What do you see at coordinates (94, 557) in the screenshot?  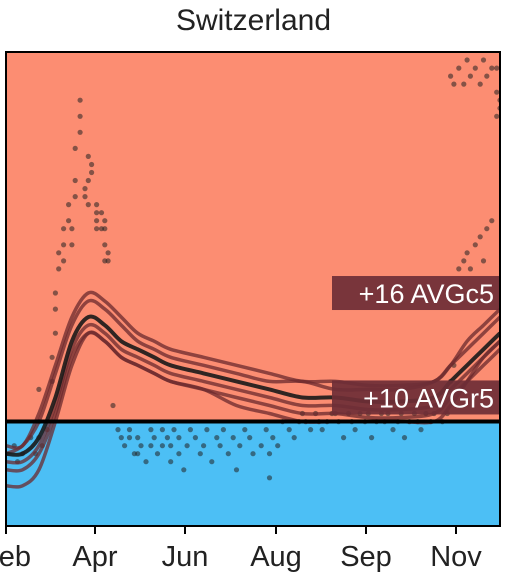 I see `x-tick-label: Apr` at bounding box center [94, 557].